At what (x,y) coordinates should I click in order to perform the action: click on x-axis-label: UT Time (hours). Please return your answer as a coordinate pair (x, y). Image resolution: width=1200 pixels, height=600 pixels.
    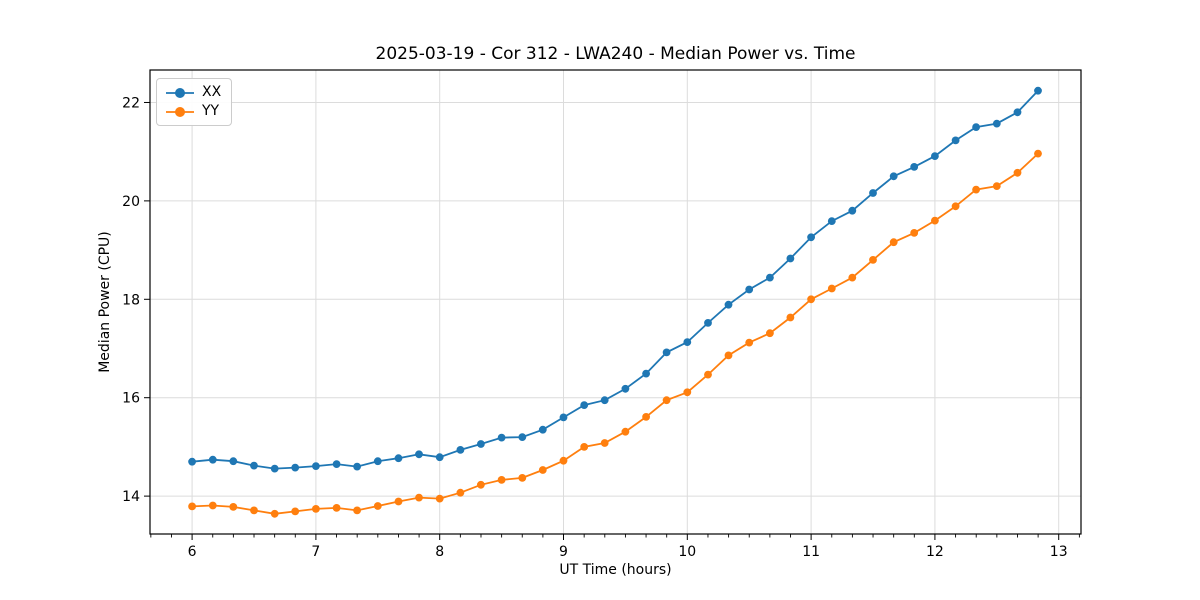
    Looking at the image, I should click on (615, 570).